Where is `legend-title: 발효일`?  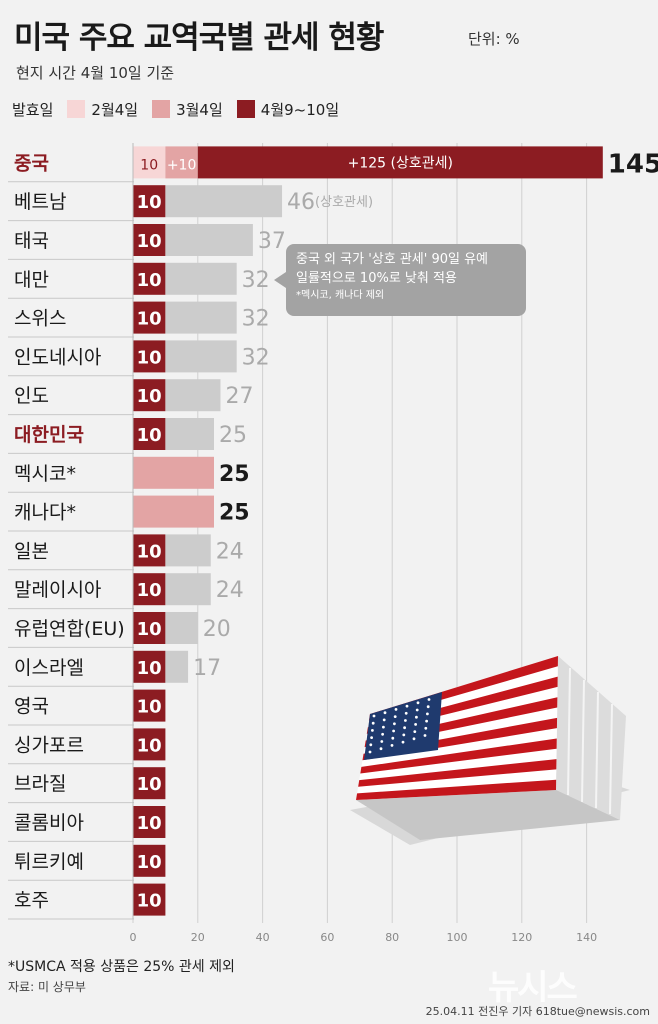 legend-title: 발효일 is located at coordinates (33, 109).